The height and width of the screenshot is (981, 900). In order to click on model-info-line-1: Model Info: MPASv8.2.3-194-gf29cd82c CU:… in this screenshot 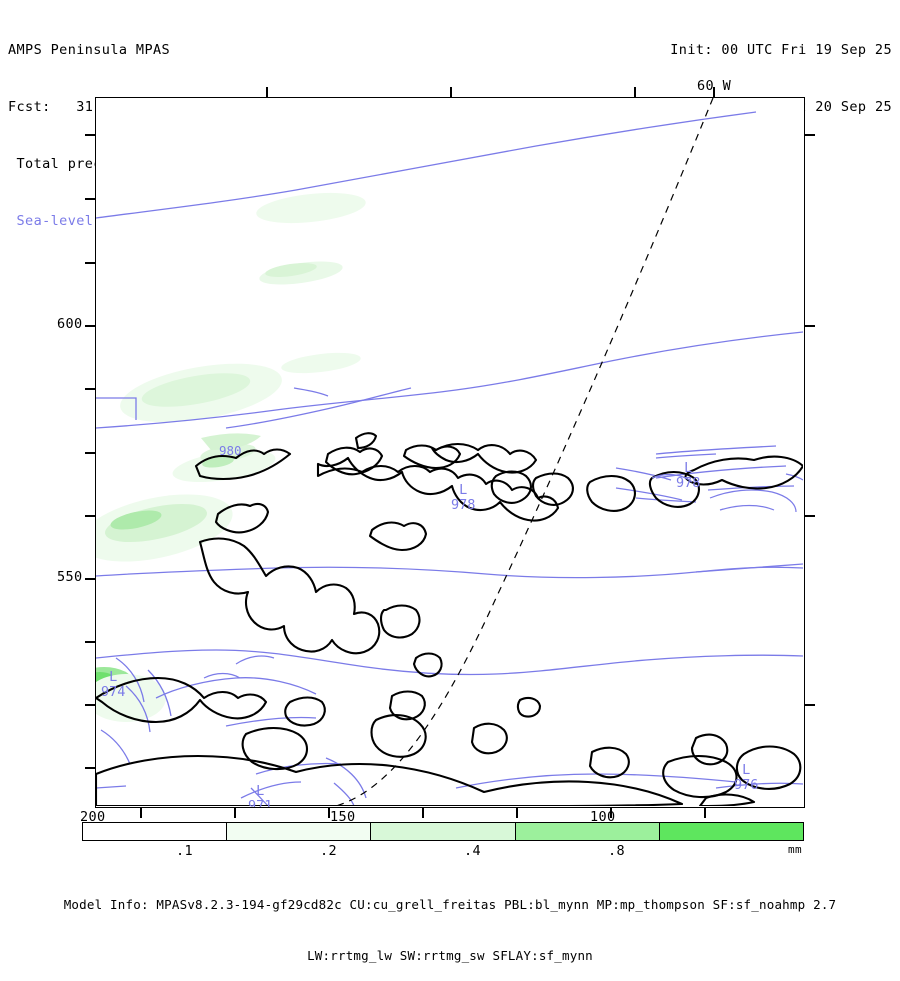, I will do `click(450, 904)`.